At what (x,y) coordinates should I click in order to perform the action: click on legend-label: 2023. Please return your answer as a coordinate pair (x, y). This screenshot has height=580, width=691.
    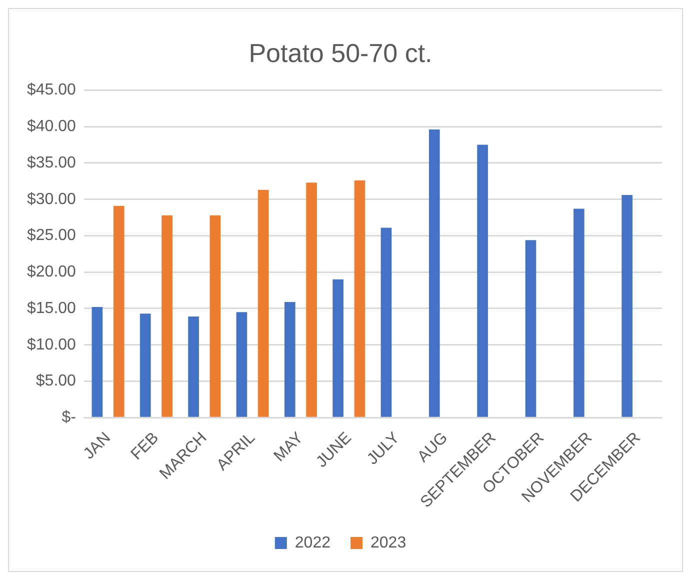
    Looking at the image, I should click on (388, 543).